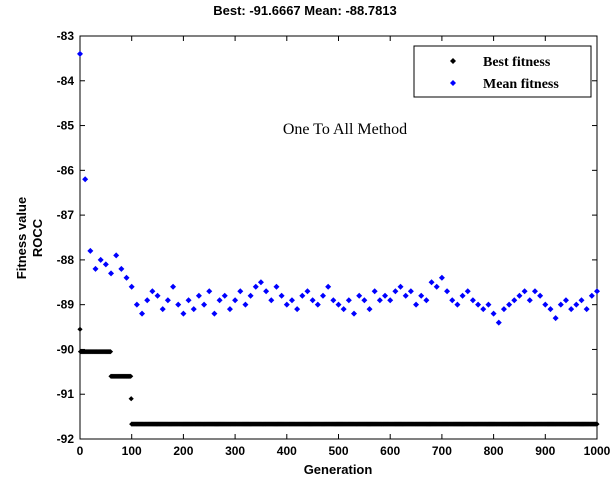 The image size is (610, 481). I want to click on y-tick-label: -90, so click(66, 349).